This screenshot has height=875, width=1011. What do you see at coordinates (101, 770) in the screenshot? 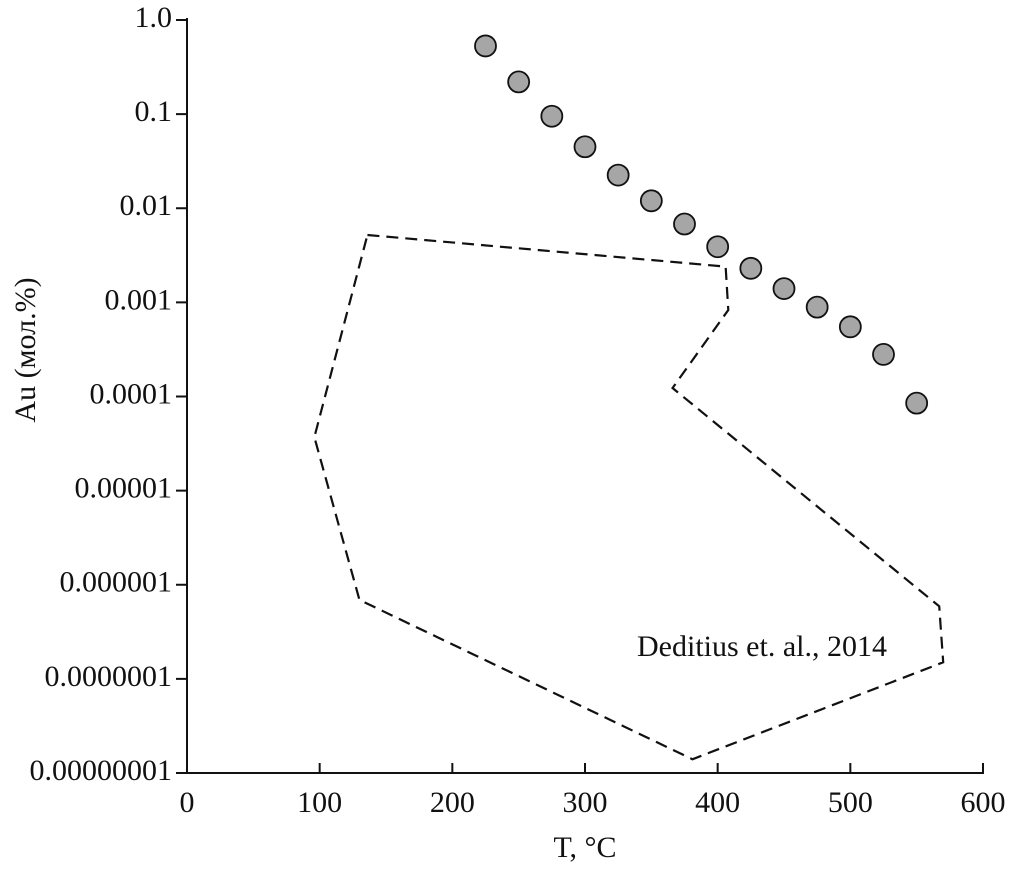
I see `y-tick-label: 0.00000001` at bounding box center [101, 770].